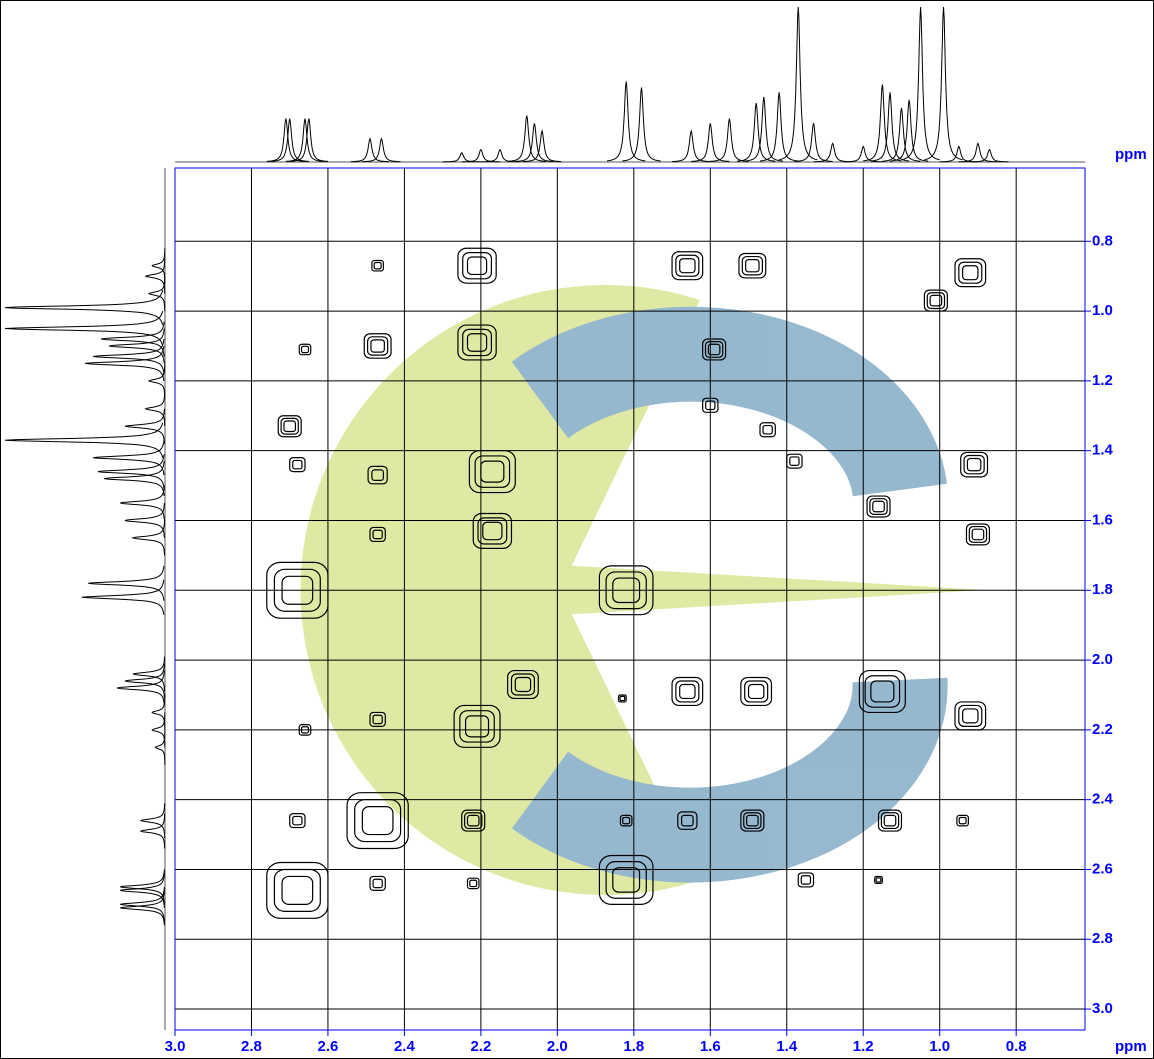 Image resolution: width=1154 pixels, height=1059 pixels. I want to click on y-tick-label: 2.2, so click(1102, 729).